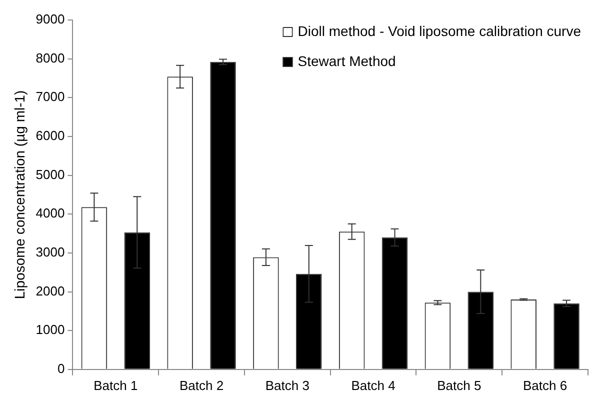  Describe the element at coordinates (287, 385) in the screenshot. I see `x-tick-label: Batch 3` at that location.